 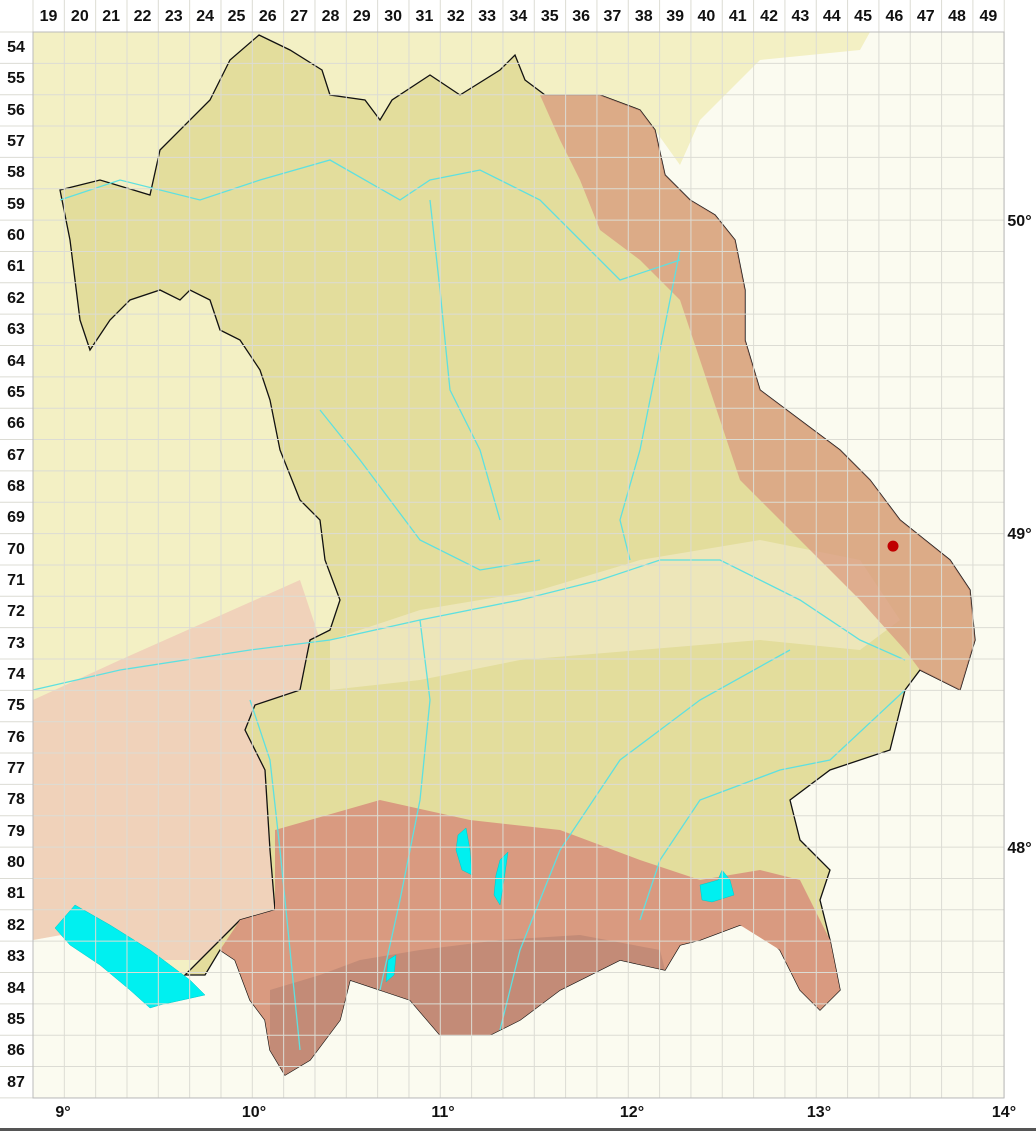 I want to click on grid-column-label: 41, so click(x=737, y=16).